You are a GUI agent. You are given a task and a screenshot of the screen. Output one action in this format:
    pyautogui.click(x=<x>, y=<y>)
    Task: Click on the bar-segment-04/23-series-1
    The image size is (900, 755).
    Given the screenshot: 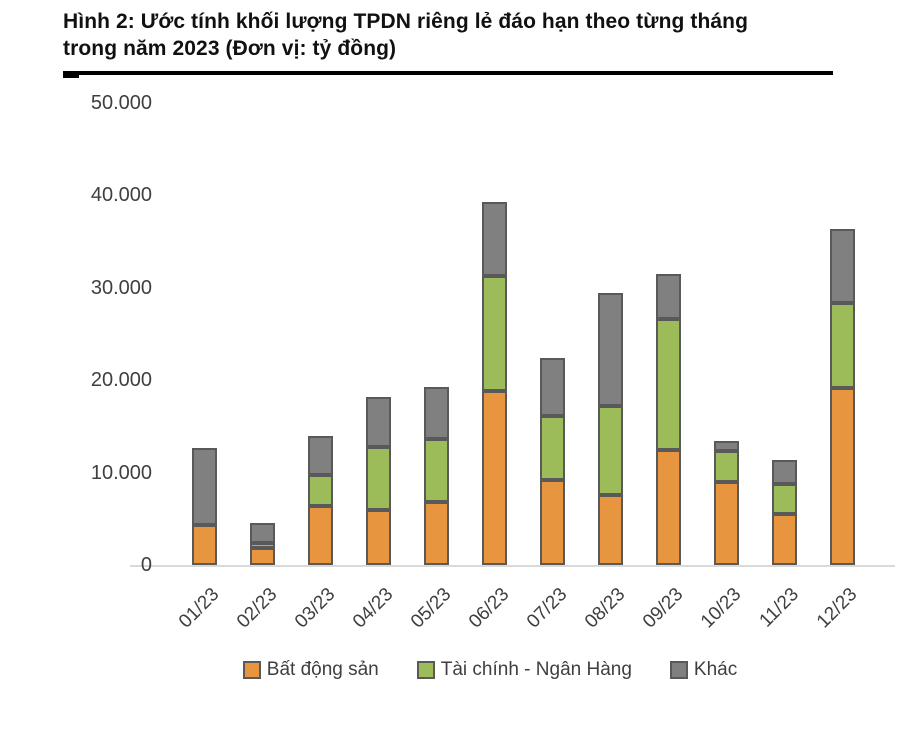 What is the action you would take?
    pyautogui.click(x=378, y=478)
    